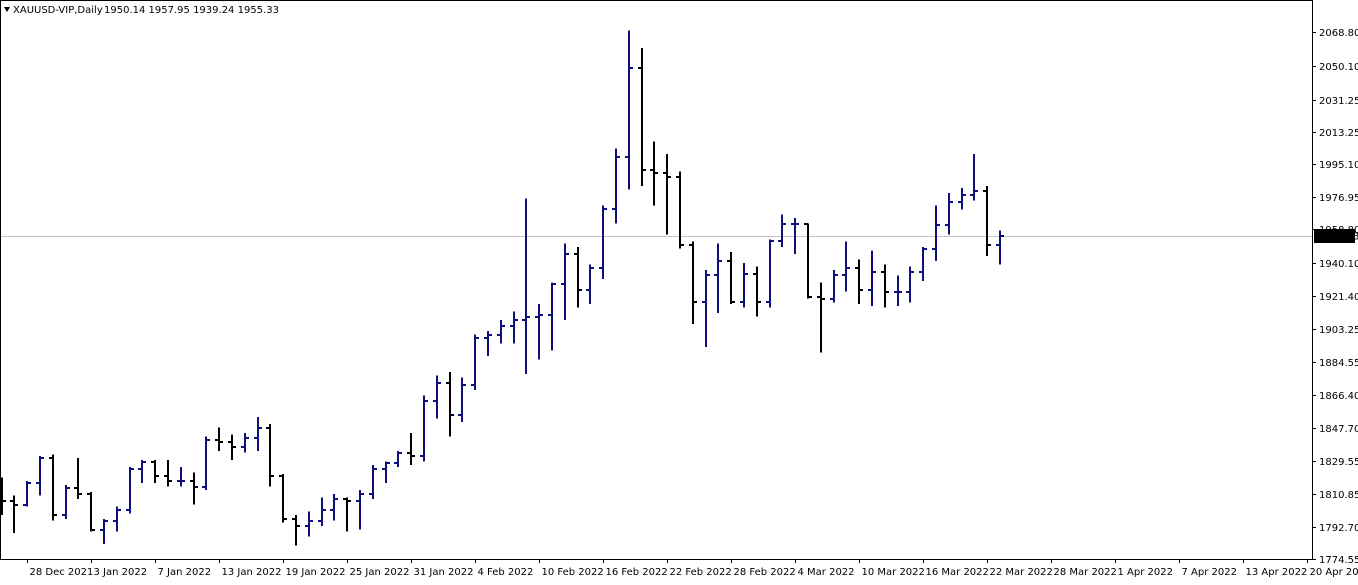 The height and width of the screenshot is (585, 1358). What do you see at coordinates (1338, 165) in the screenshot?
I see `y-tick-label: 1995.10` at bounding box center [1338, 165].